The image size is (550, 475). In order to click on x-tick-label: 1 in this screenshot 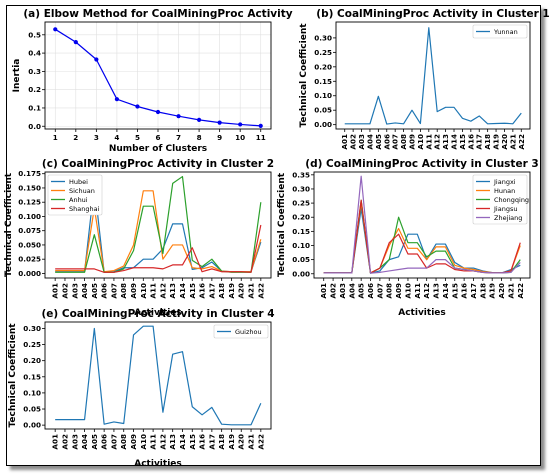, I will do `click(55, 137)`.